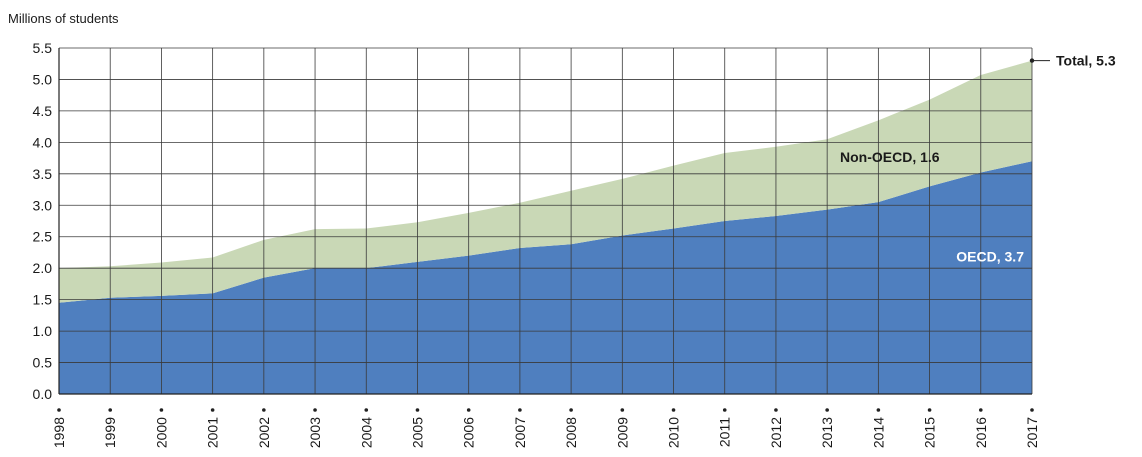 The image size is (1142, 457). What do you see at coordinates (63, 18) in the screenshot?
I see `y-axis-label: Millions of students` at bounding box center [63, 18].